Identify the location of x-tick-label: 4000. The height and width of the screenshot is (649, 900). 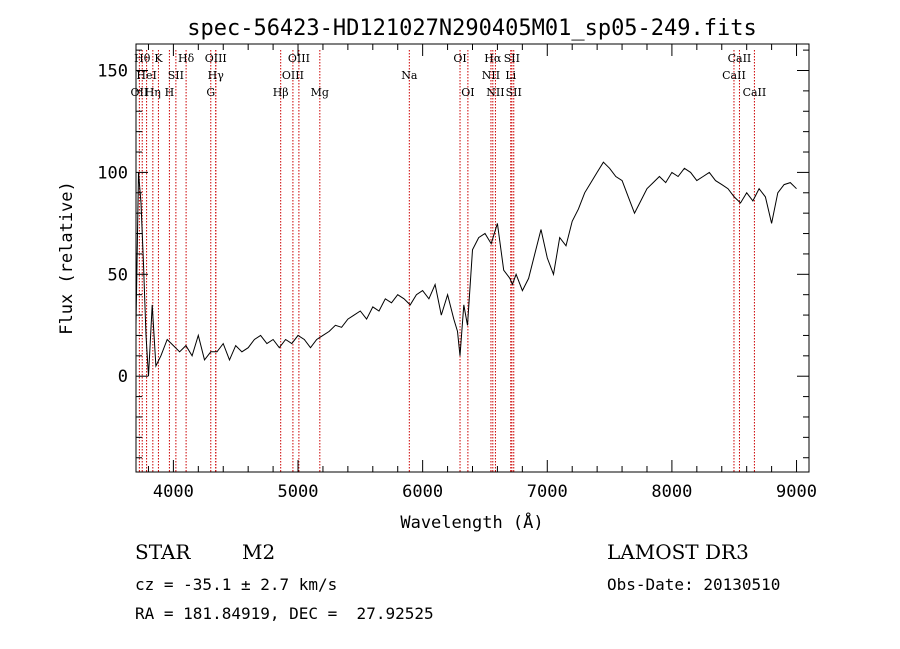
(173, 492).